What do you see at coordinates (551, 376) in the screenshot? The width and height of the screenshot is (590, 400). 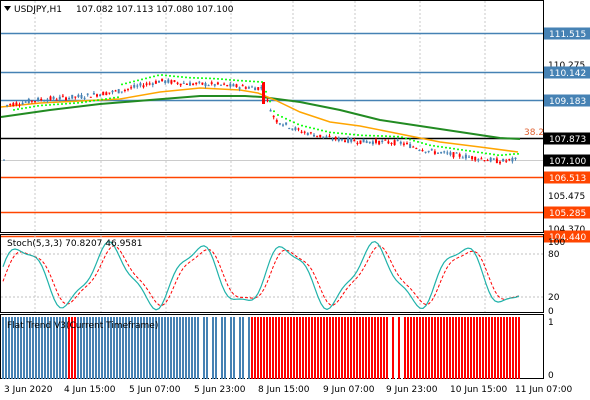 I see `flat-axis-label: 0` at bounding box center [551, 376].